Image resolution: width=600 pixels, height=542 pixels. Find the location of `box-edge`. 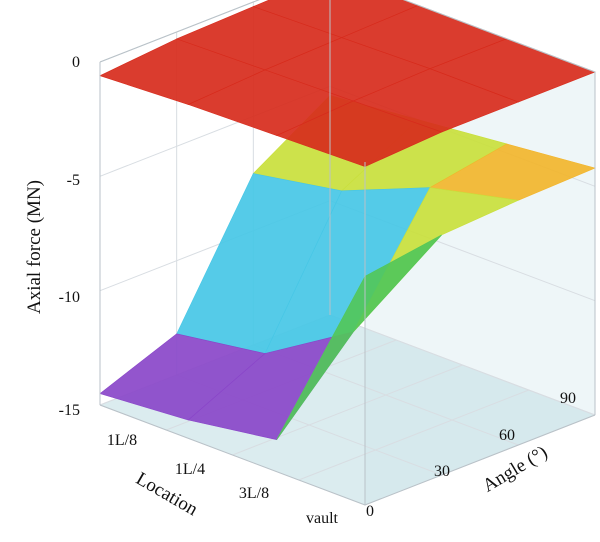

box-edge is located at coordinates (347, 36).